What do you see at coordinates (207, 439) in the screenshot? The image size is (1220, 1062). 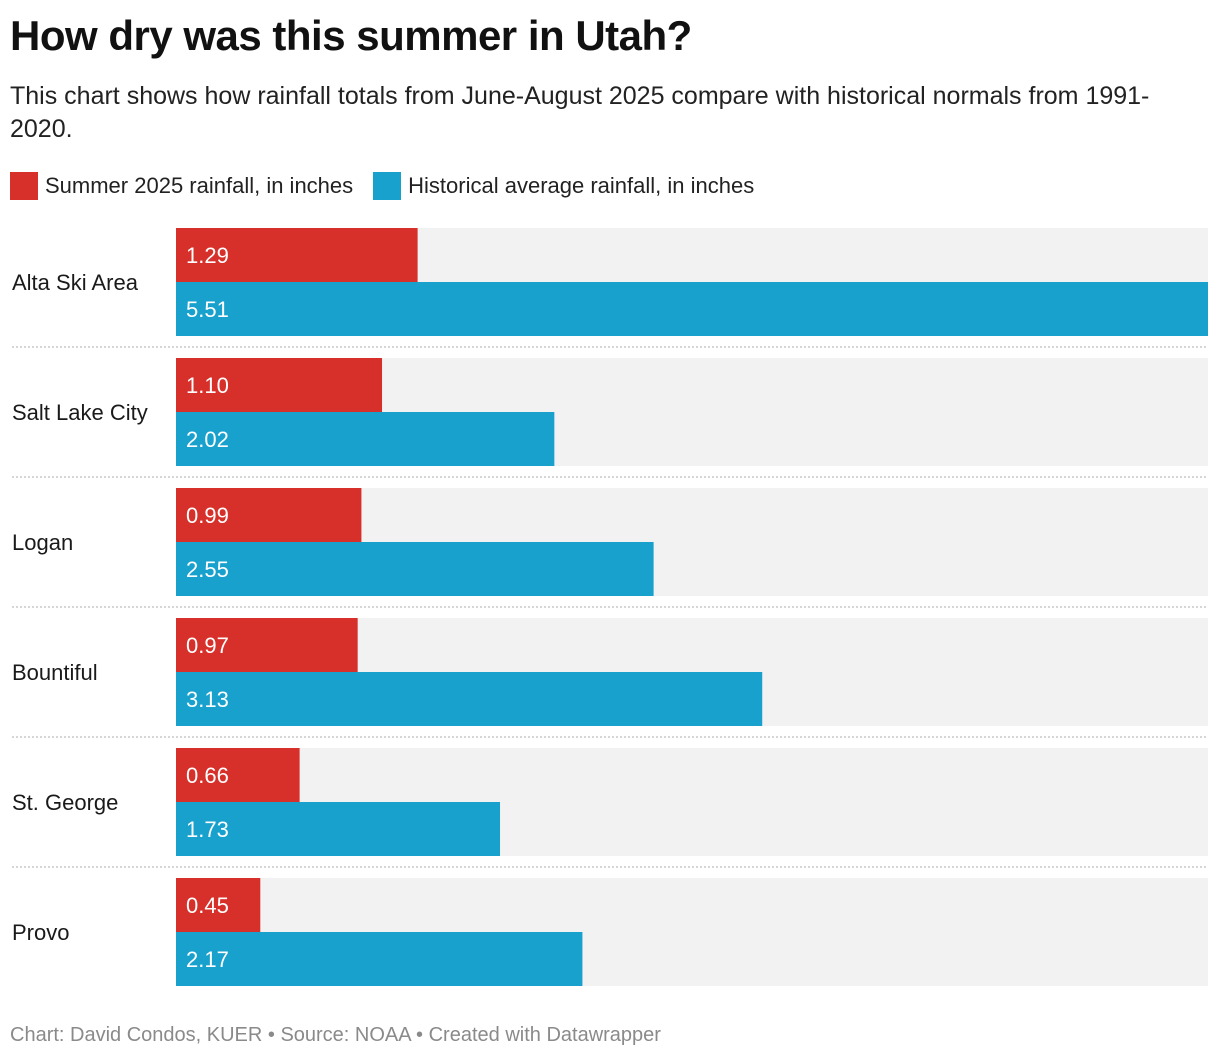 I see `value-label-historical-salt-lake-city: 2.02` at bounding box center [207, 439].